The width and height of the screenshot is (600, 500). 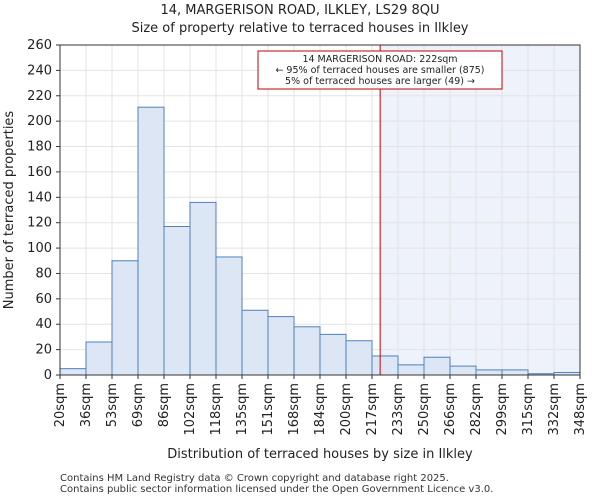 I want to click on y-tick-label: 260, so click(x=39, y=45).